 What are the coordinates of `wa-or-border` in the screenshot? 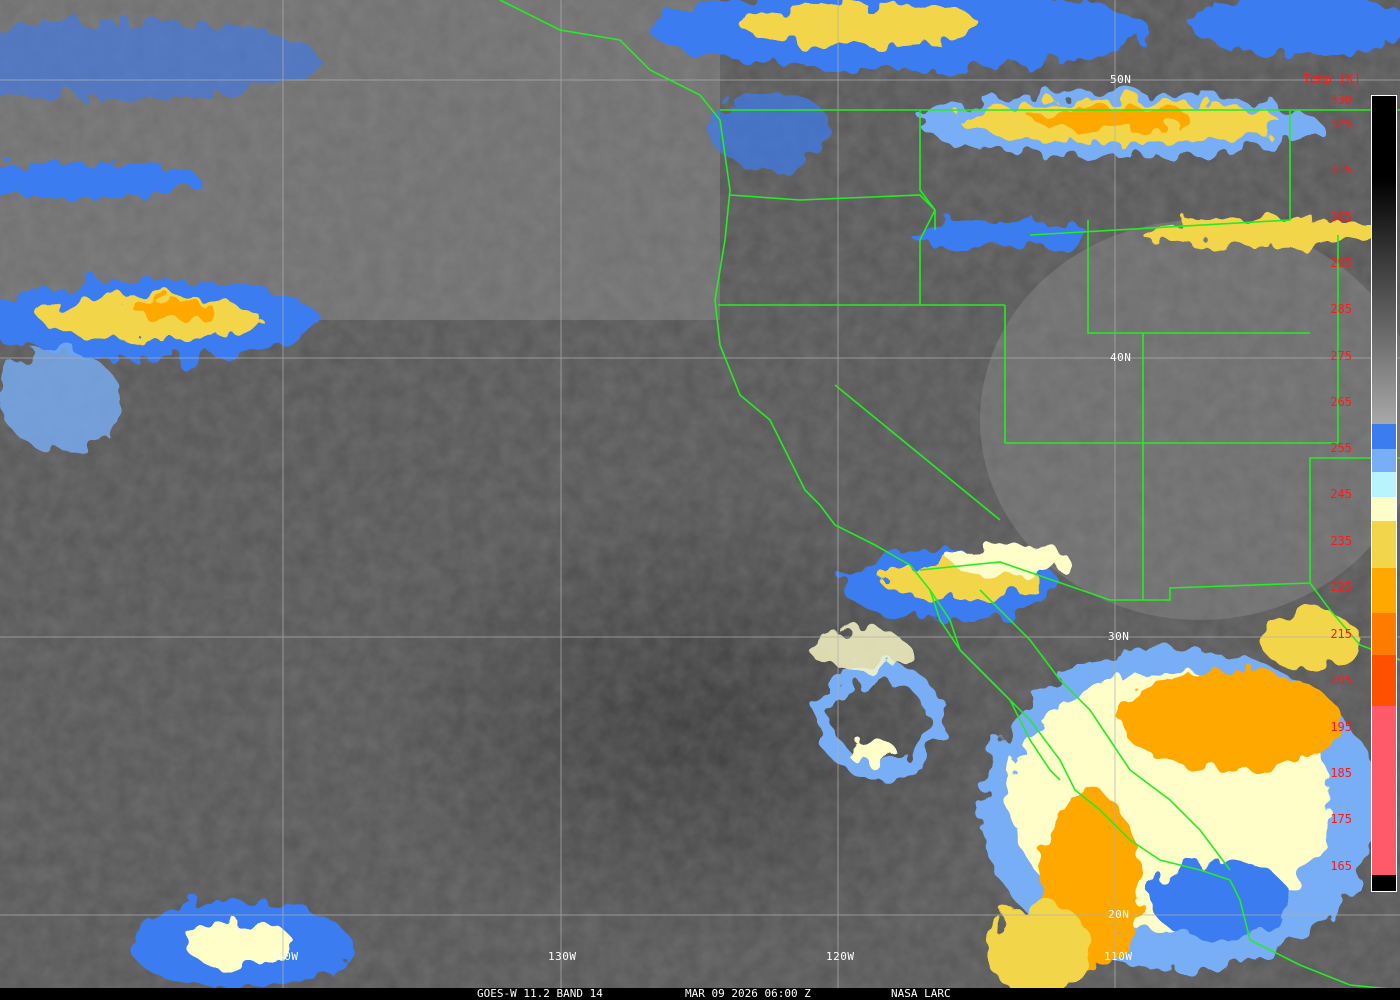 It's located at (832, 212).